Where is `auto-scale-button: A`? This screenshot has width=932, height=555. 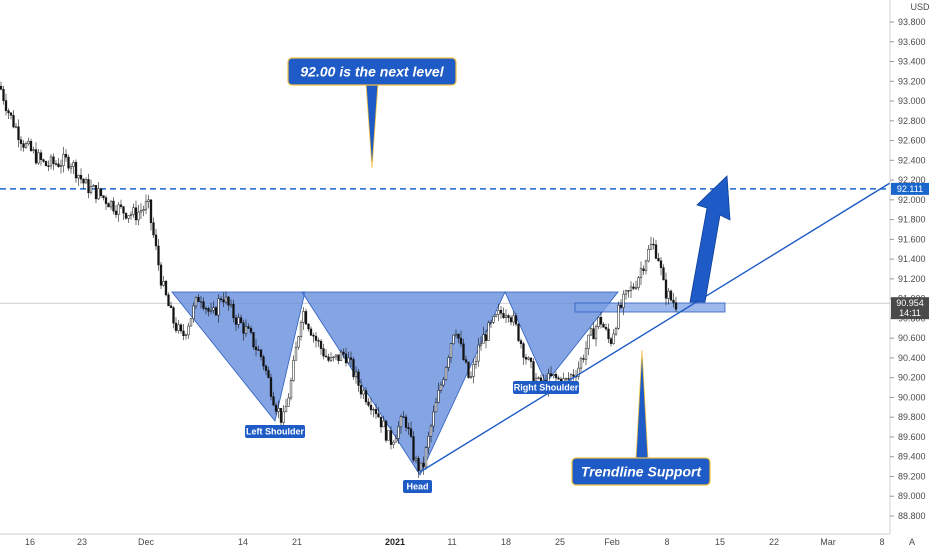 auto-scale-button: A is located at coordinates (912, 542).